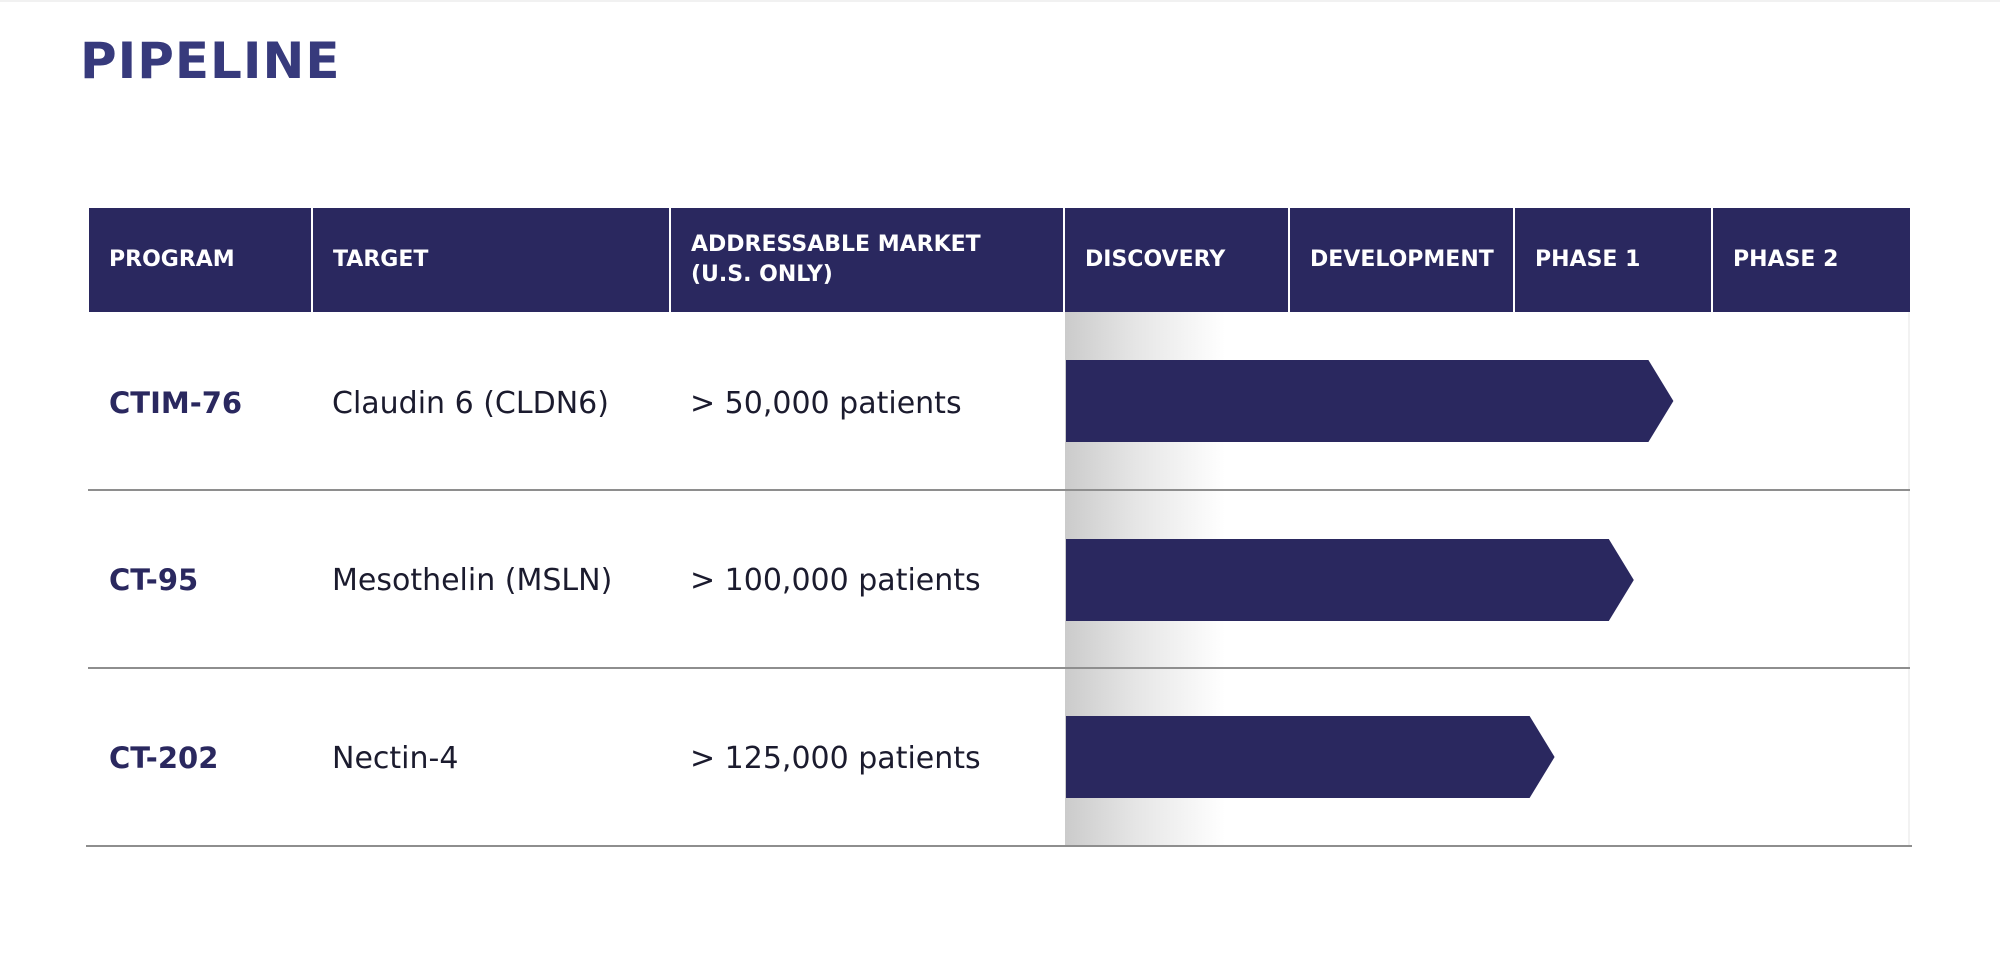 The height and width of the screenshot is (970, 2000). Describe the element at coordinates (210, 61) in the screenshot. I see `page-title: PIPELINE` at that location.